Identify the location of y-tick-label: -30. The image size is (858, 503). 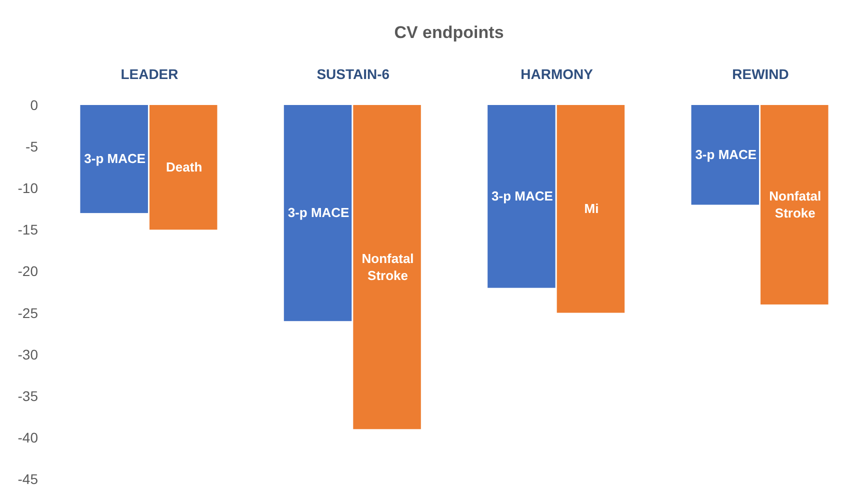
(28, 354).